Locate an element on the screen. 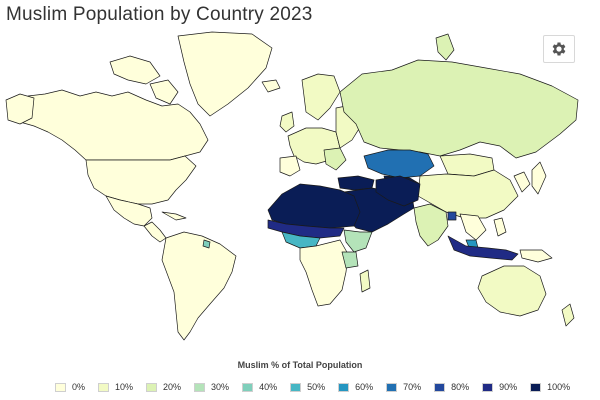 The width and height of the screenshot is (600, 400). region-usa is located at coordinates (141, 180).